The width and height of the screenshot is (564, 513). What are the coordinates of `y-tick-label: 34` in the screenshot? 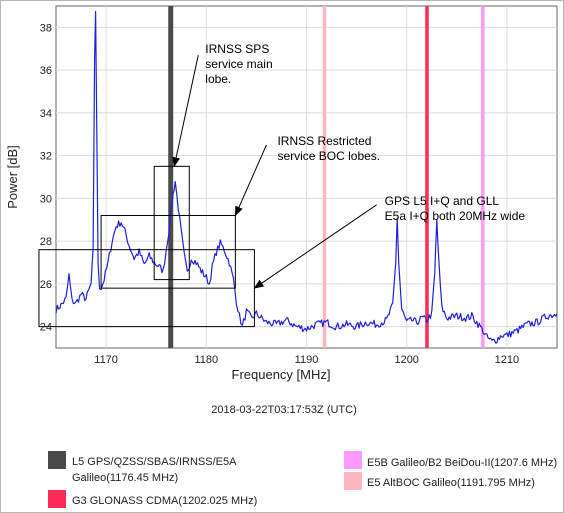 It's located at (46, 114).